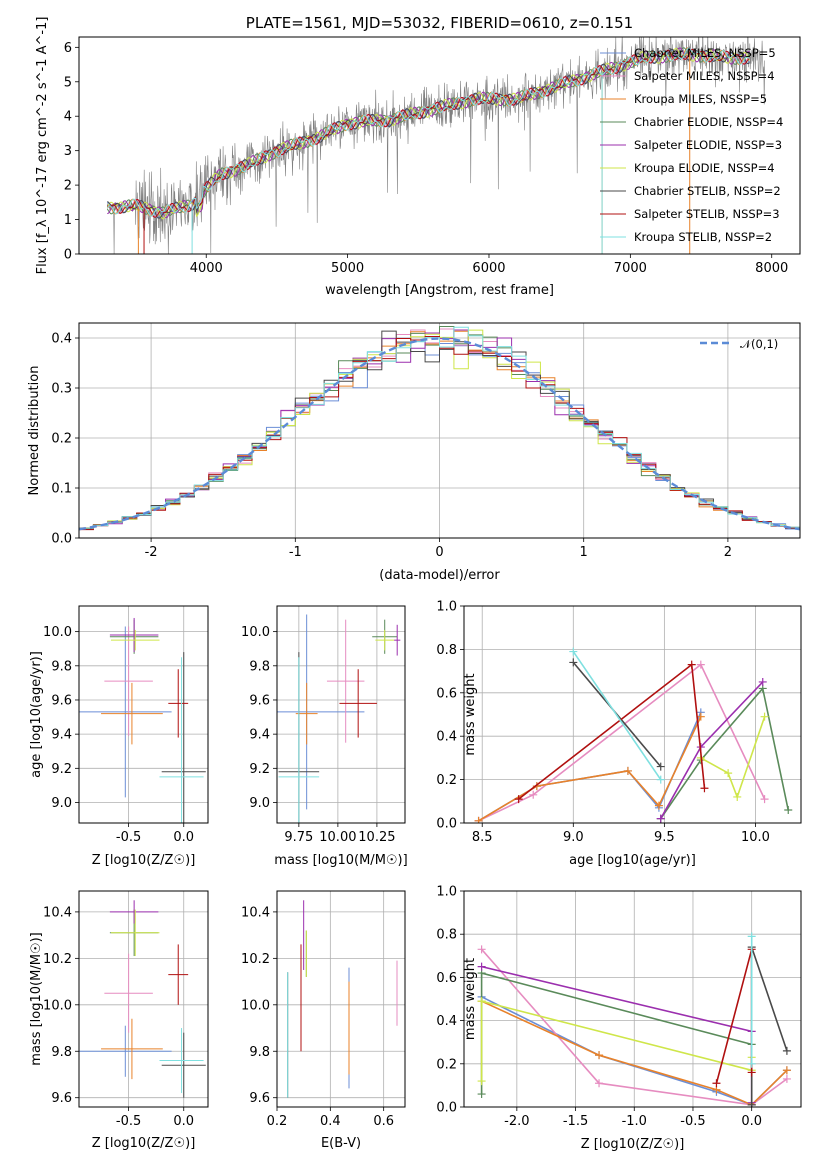 This screenshot has height=1170, width=819. What do you see at coordinates (330, 1121) in the screenshot?
I see `x-tick-label: 0.4` at bounding box center [330, 1121].